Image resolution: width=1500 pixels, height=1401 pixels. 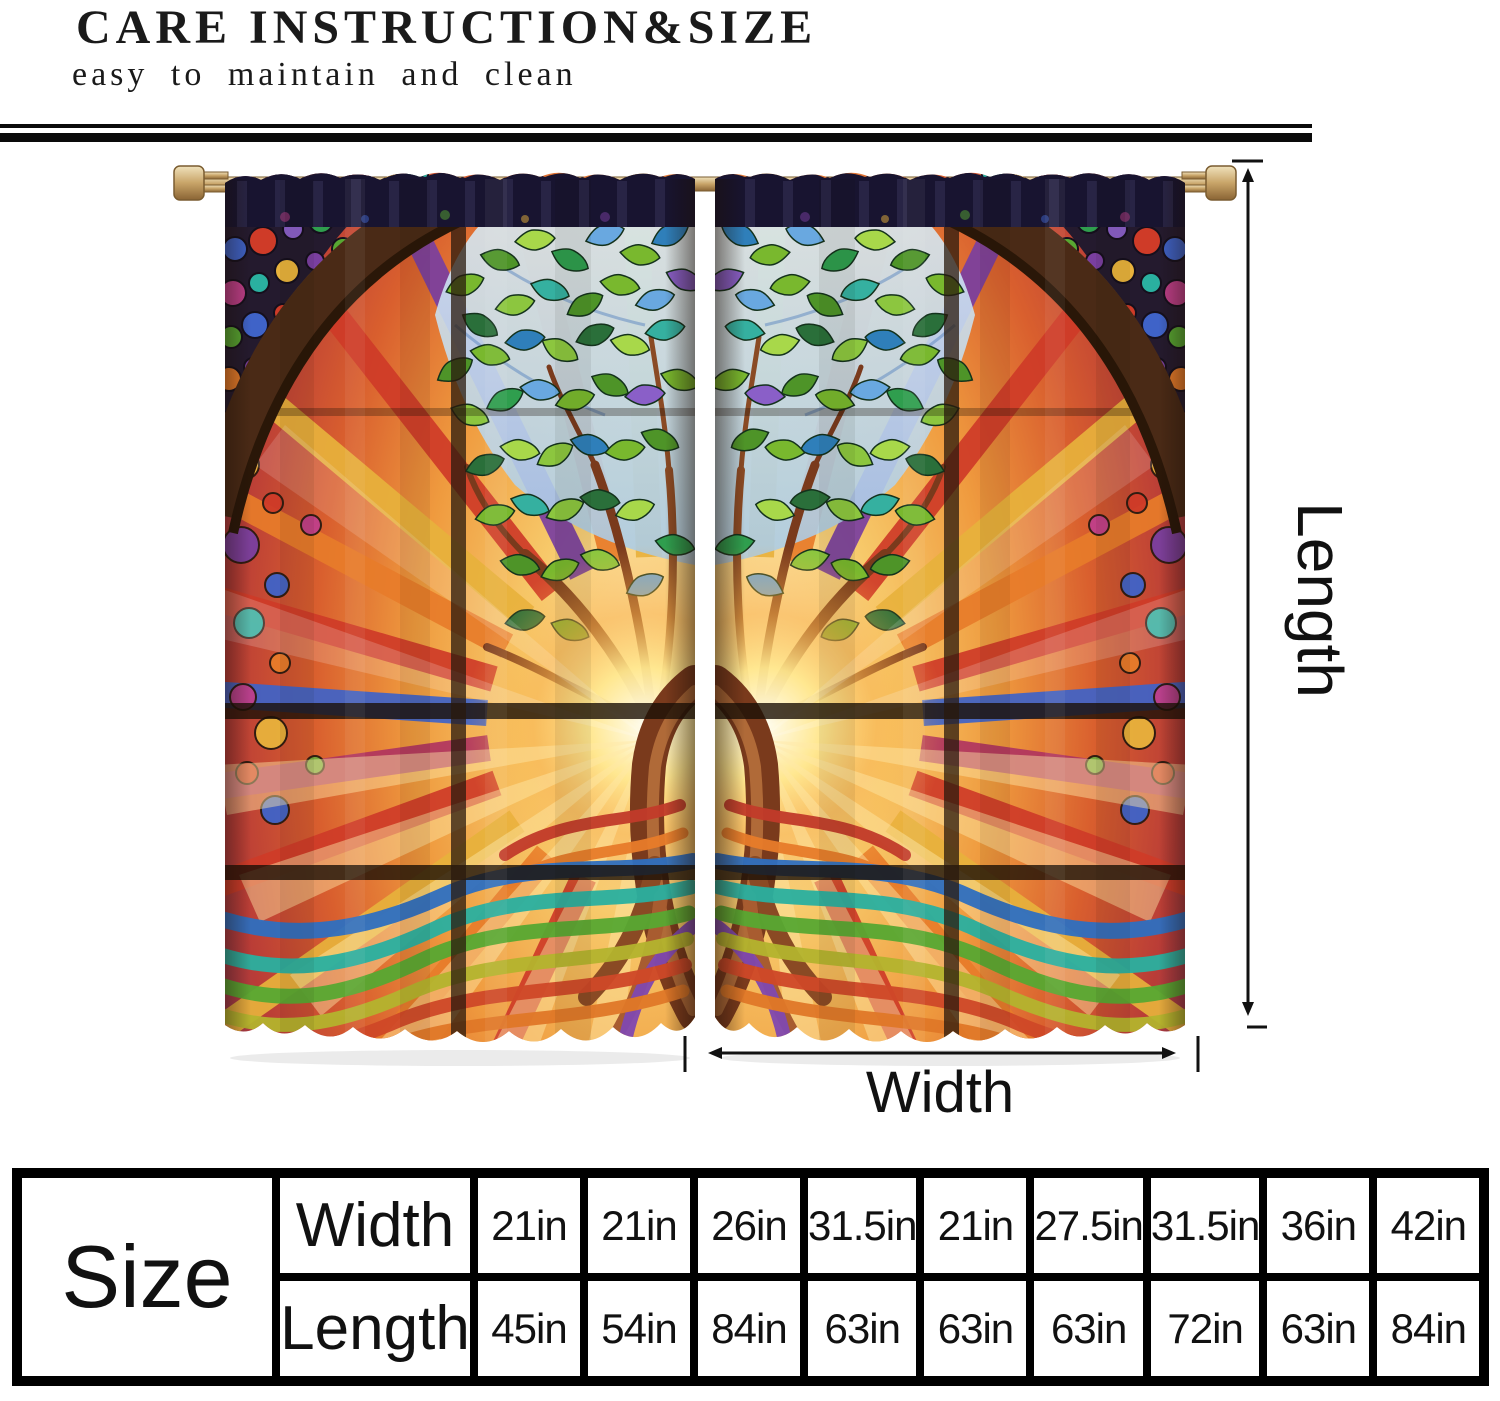 I want to click on size-value-cell: 72in, so click(x=1205, y=1329).